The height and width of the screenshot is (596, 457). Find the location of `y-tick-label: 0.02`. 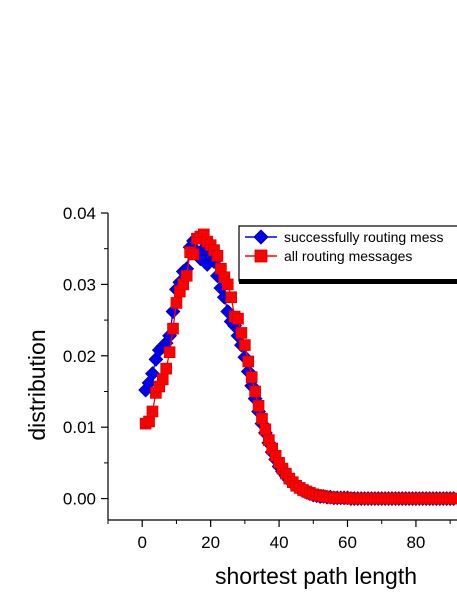

y-tick-label: 0.02 is located at coordinates (79, 356).